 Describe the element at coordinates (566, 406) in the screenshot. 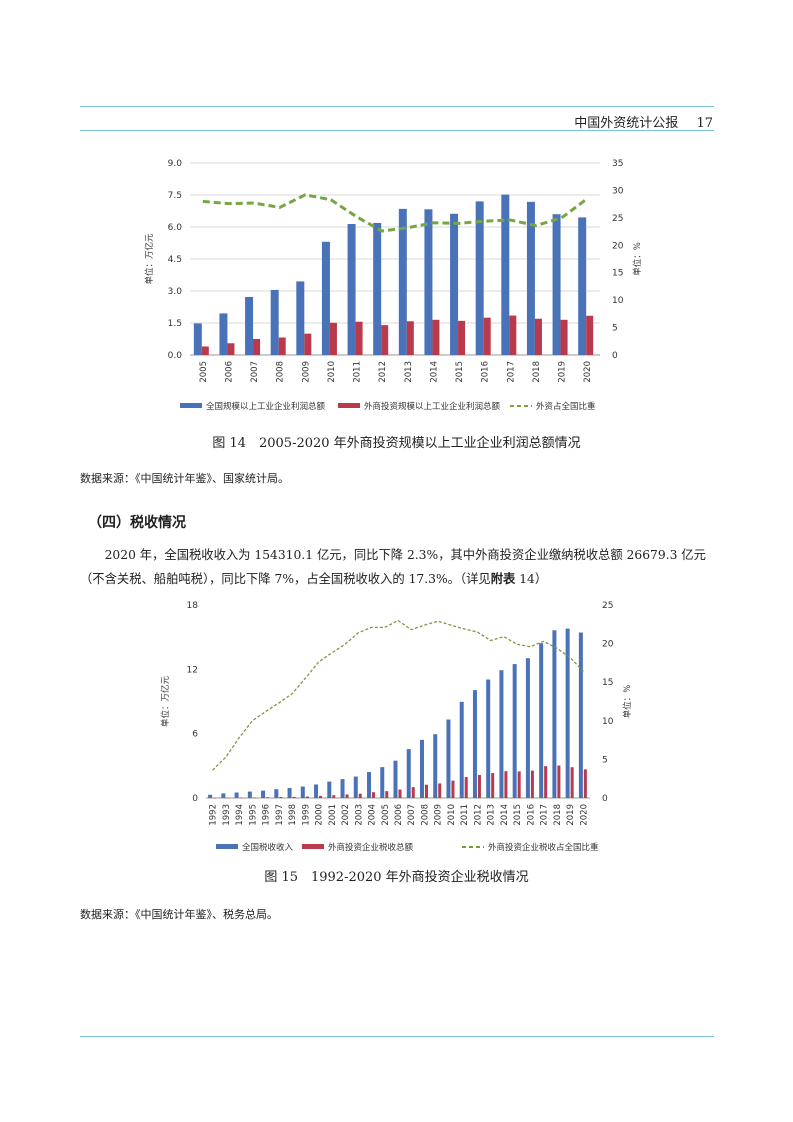

I see `legend-label: 外资占全国比重` at that location.